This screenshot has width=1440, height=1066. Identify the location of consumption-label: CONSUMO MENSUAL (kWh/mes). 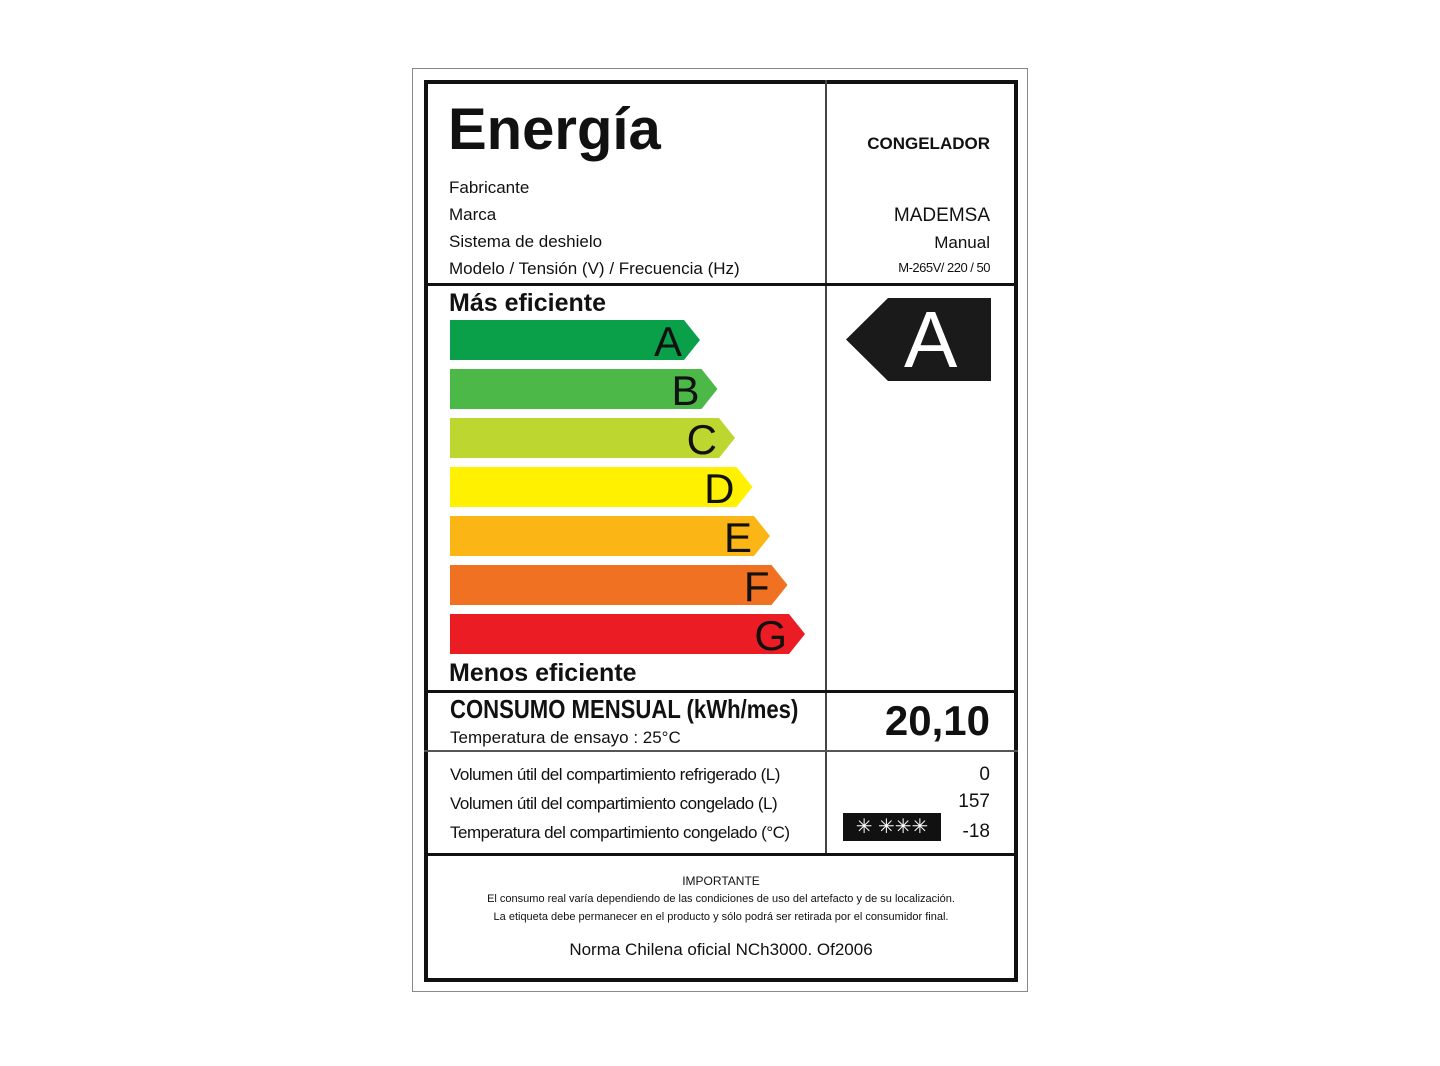
(624, 709).